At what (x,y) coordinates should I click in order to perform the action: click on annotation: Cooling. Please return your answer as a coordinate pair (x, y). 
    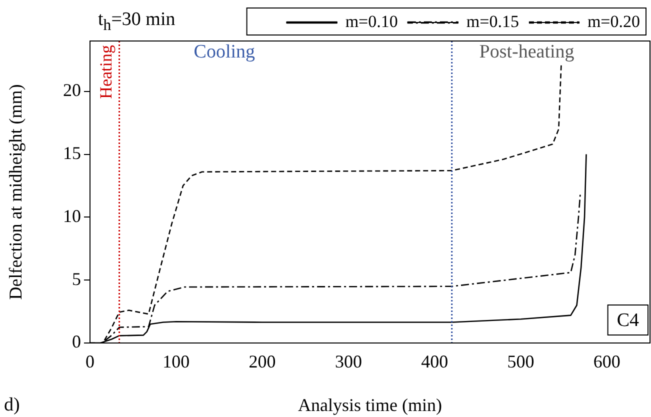
    Looking at the image, I should click on (225, 51).